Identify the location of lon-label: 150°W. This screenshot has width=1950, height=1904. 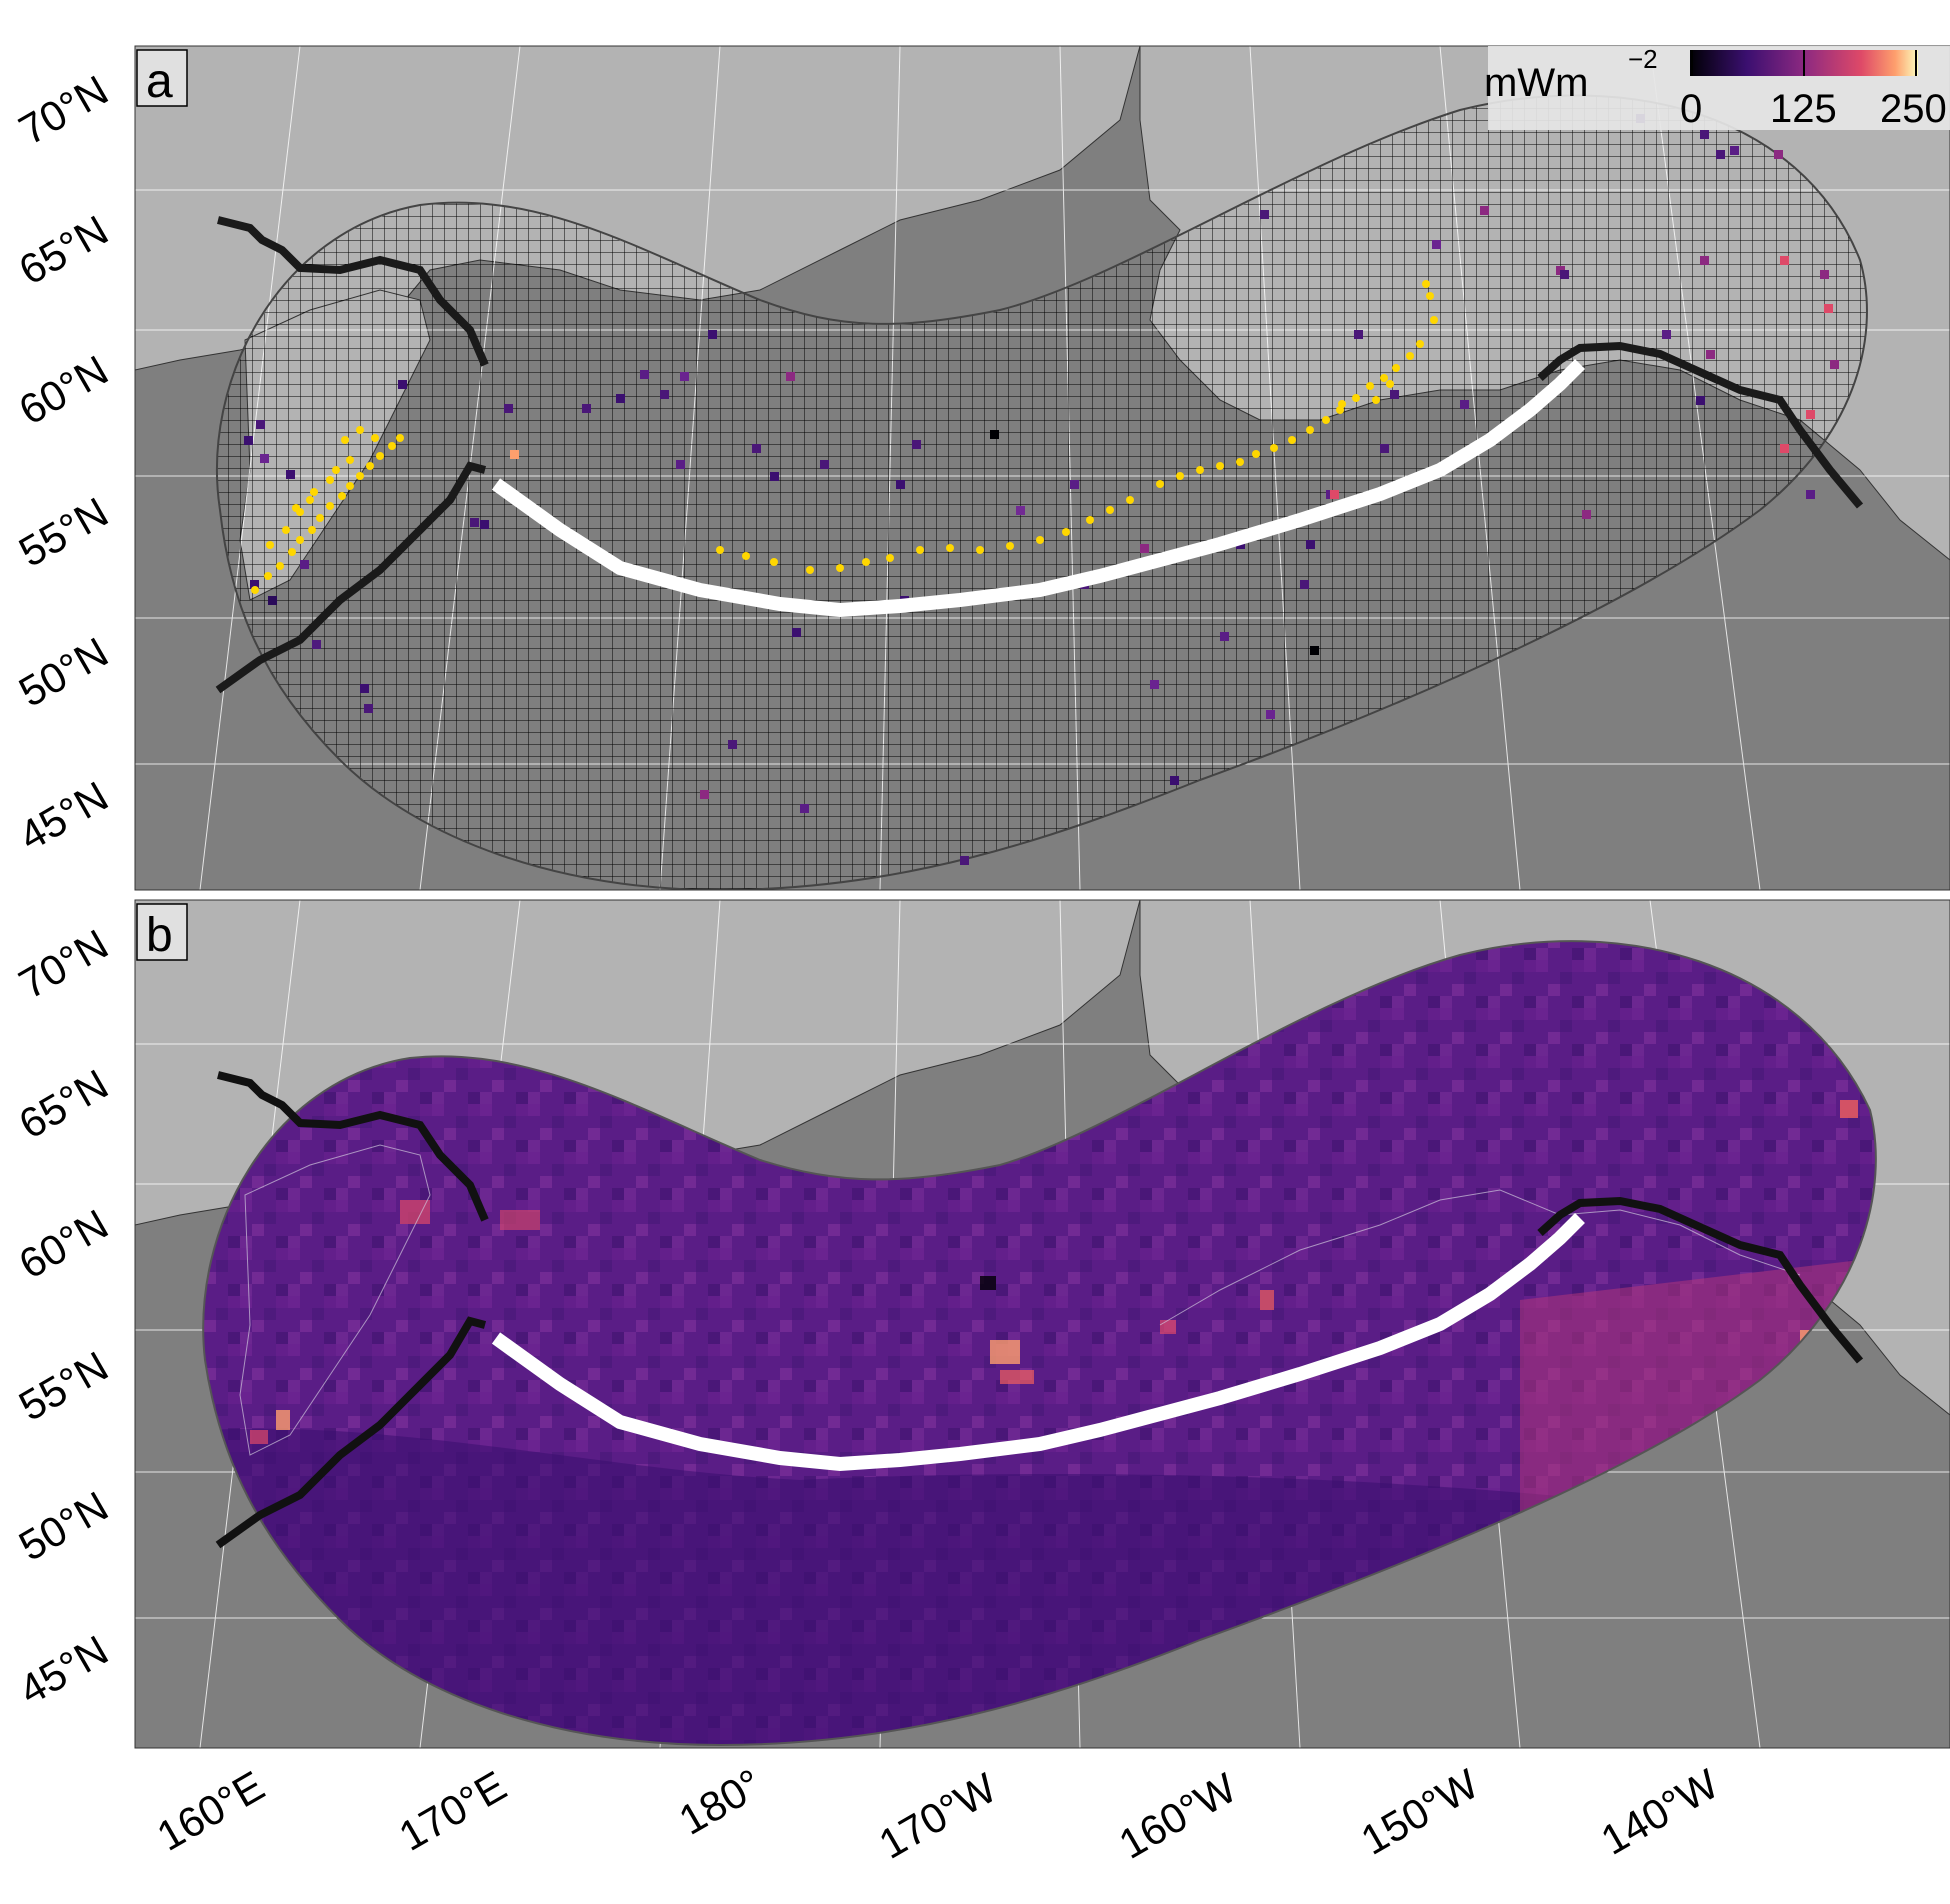
(1419, 1812).